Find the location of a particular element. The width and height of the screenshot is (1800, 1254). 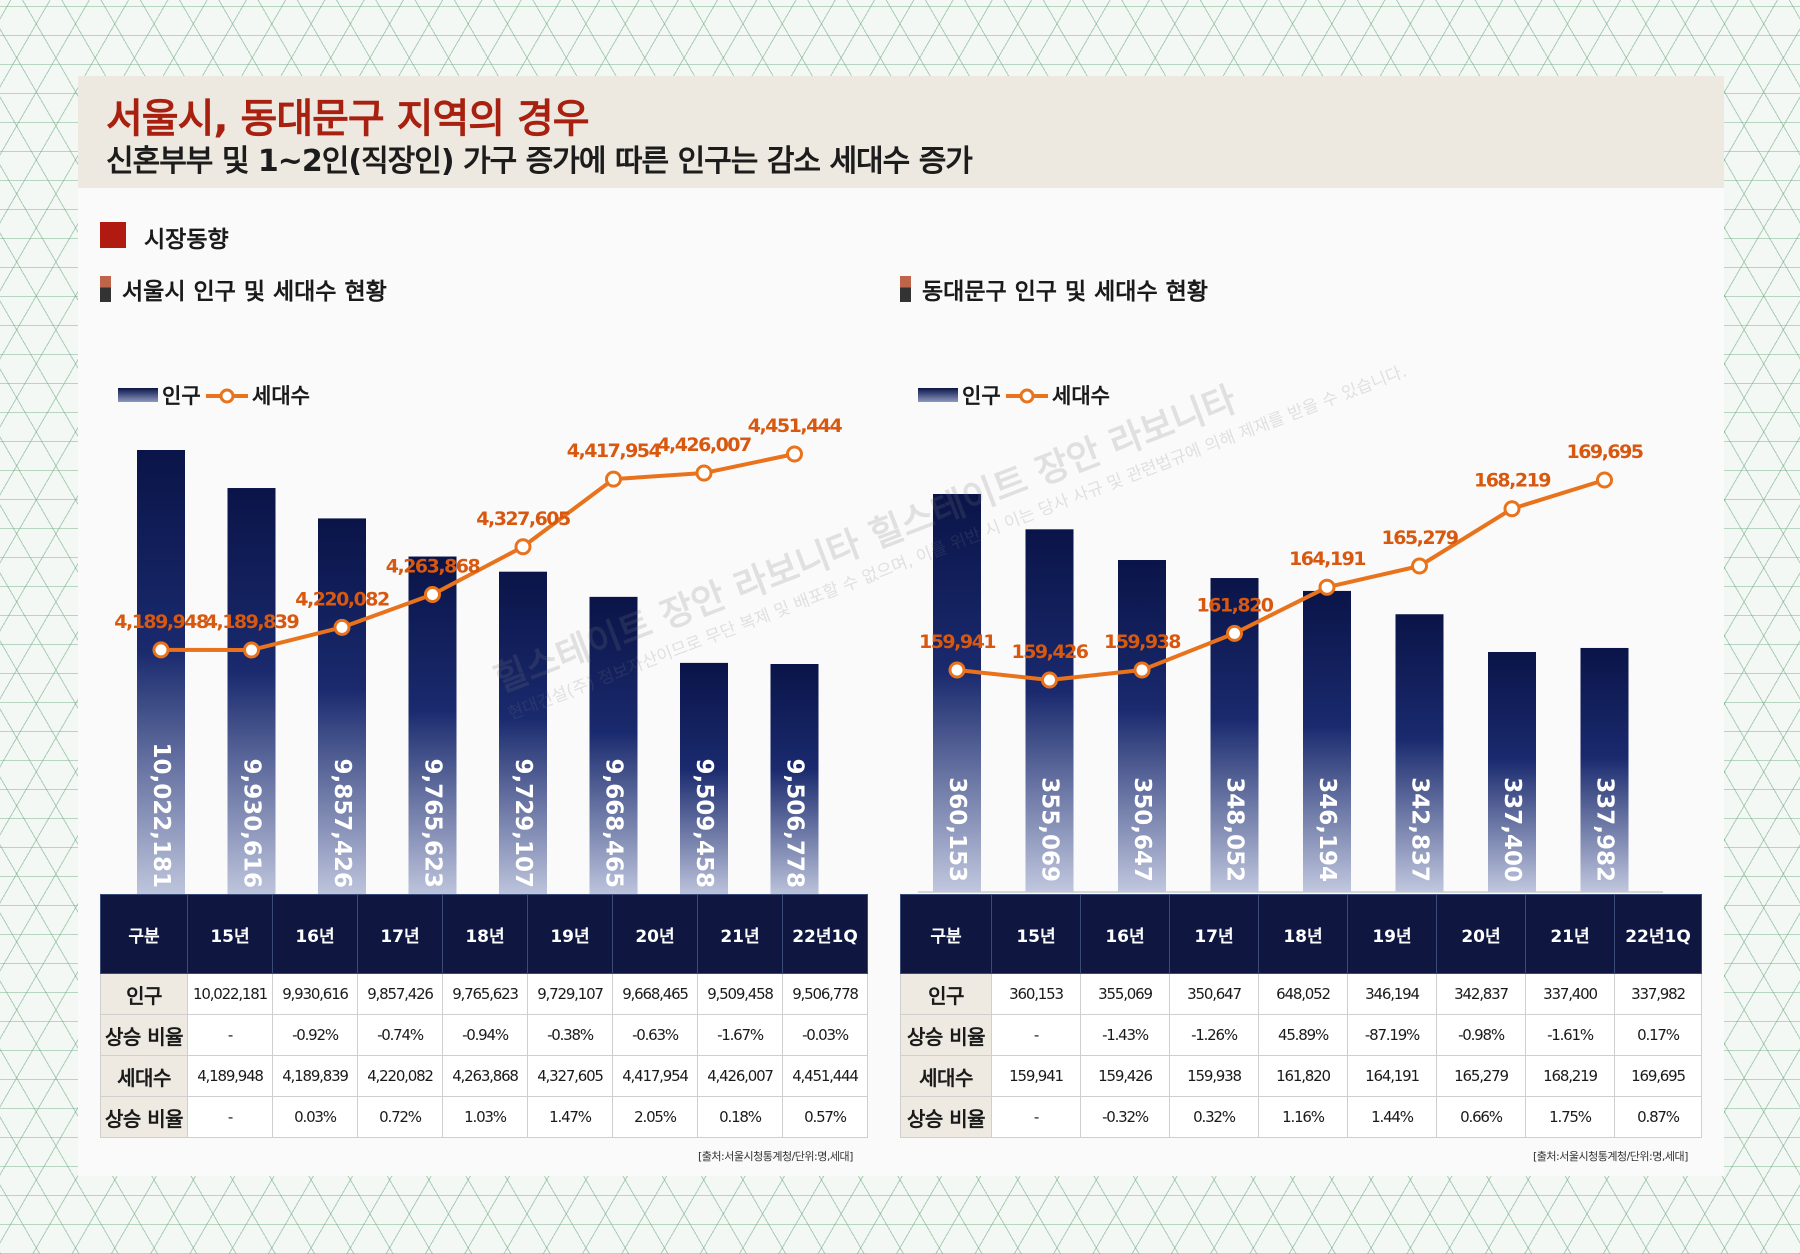

table-cell: -87.19% is located at coordinates (1392, 1035).